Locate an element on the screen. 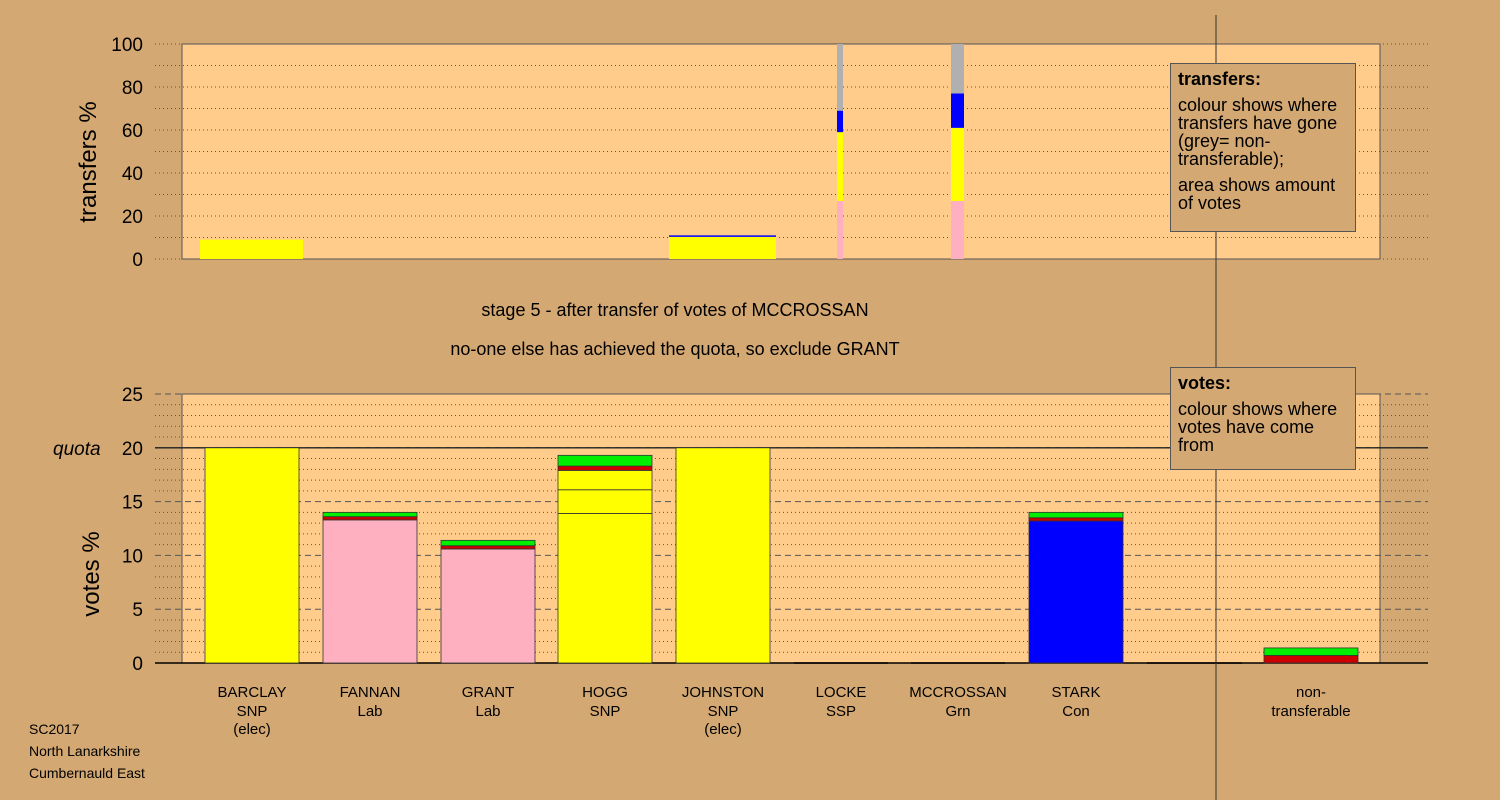 This screenshot has width=1500, height=800. category-name-label: JOHNSTON is located at coordinates (723, 692).